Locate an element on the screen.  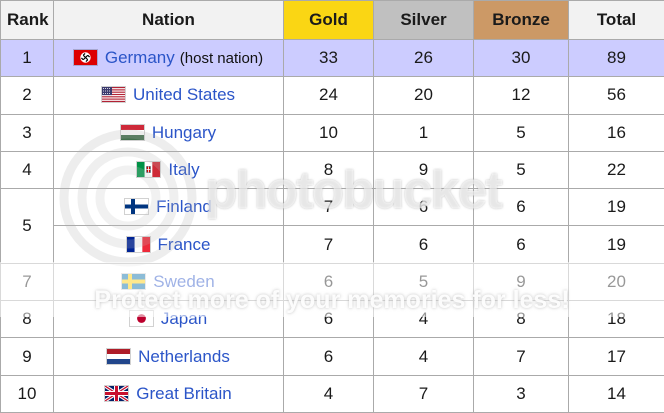
france-flag-icon is located at coordinates (138, 244).